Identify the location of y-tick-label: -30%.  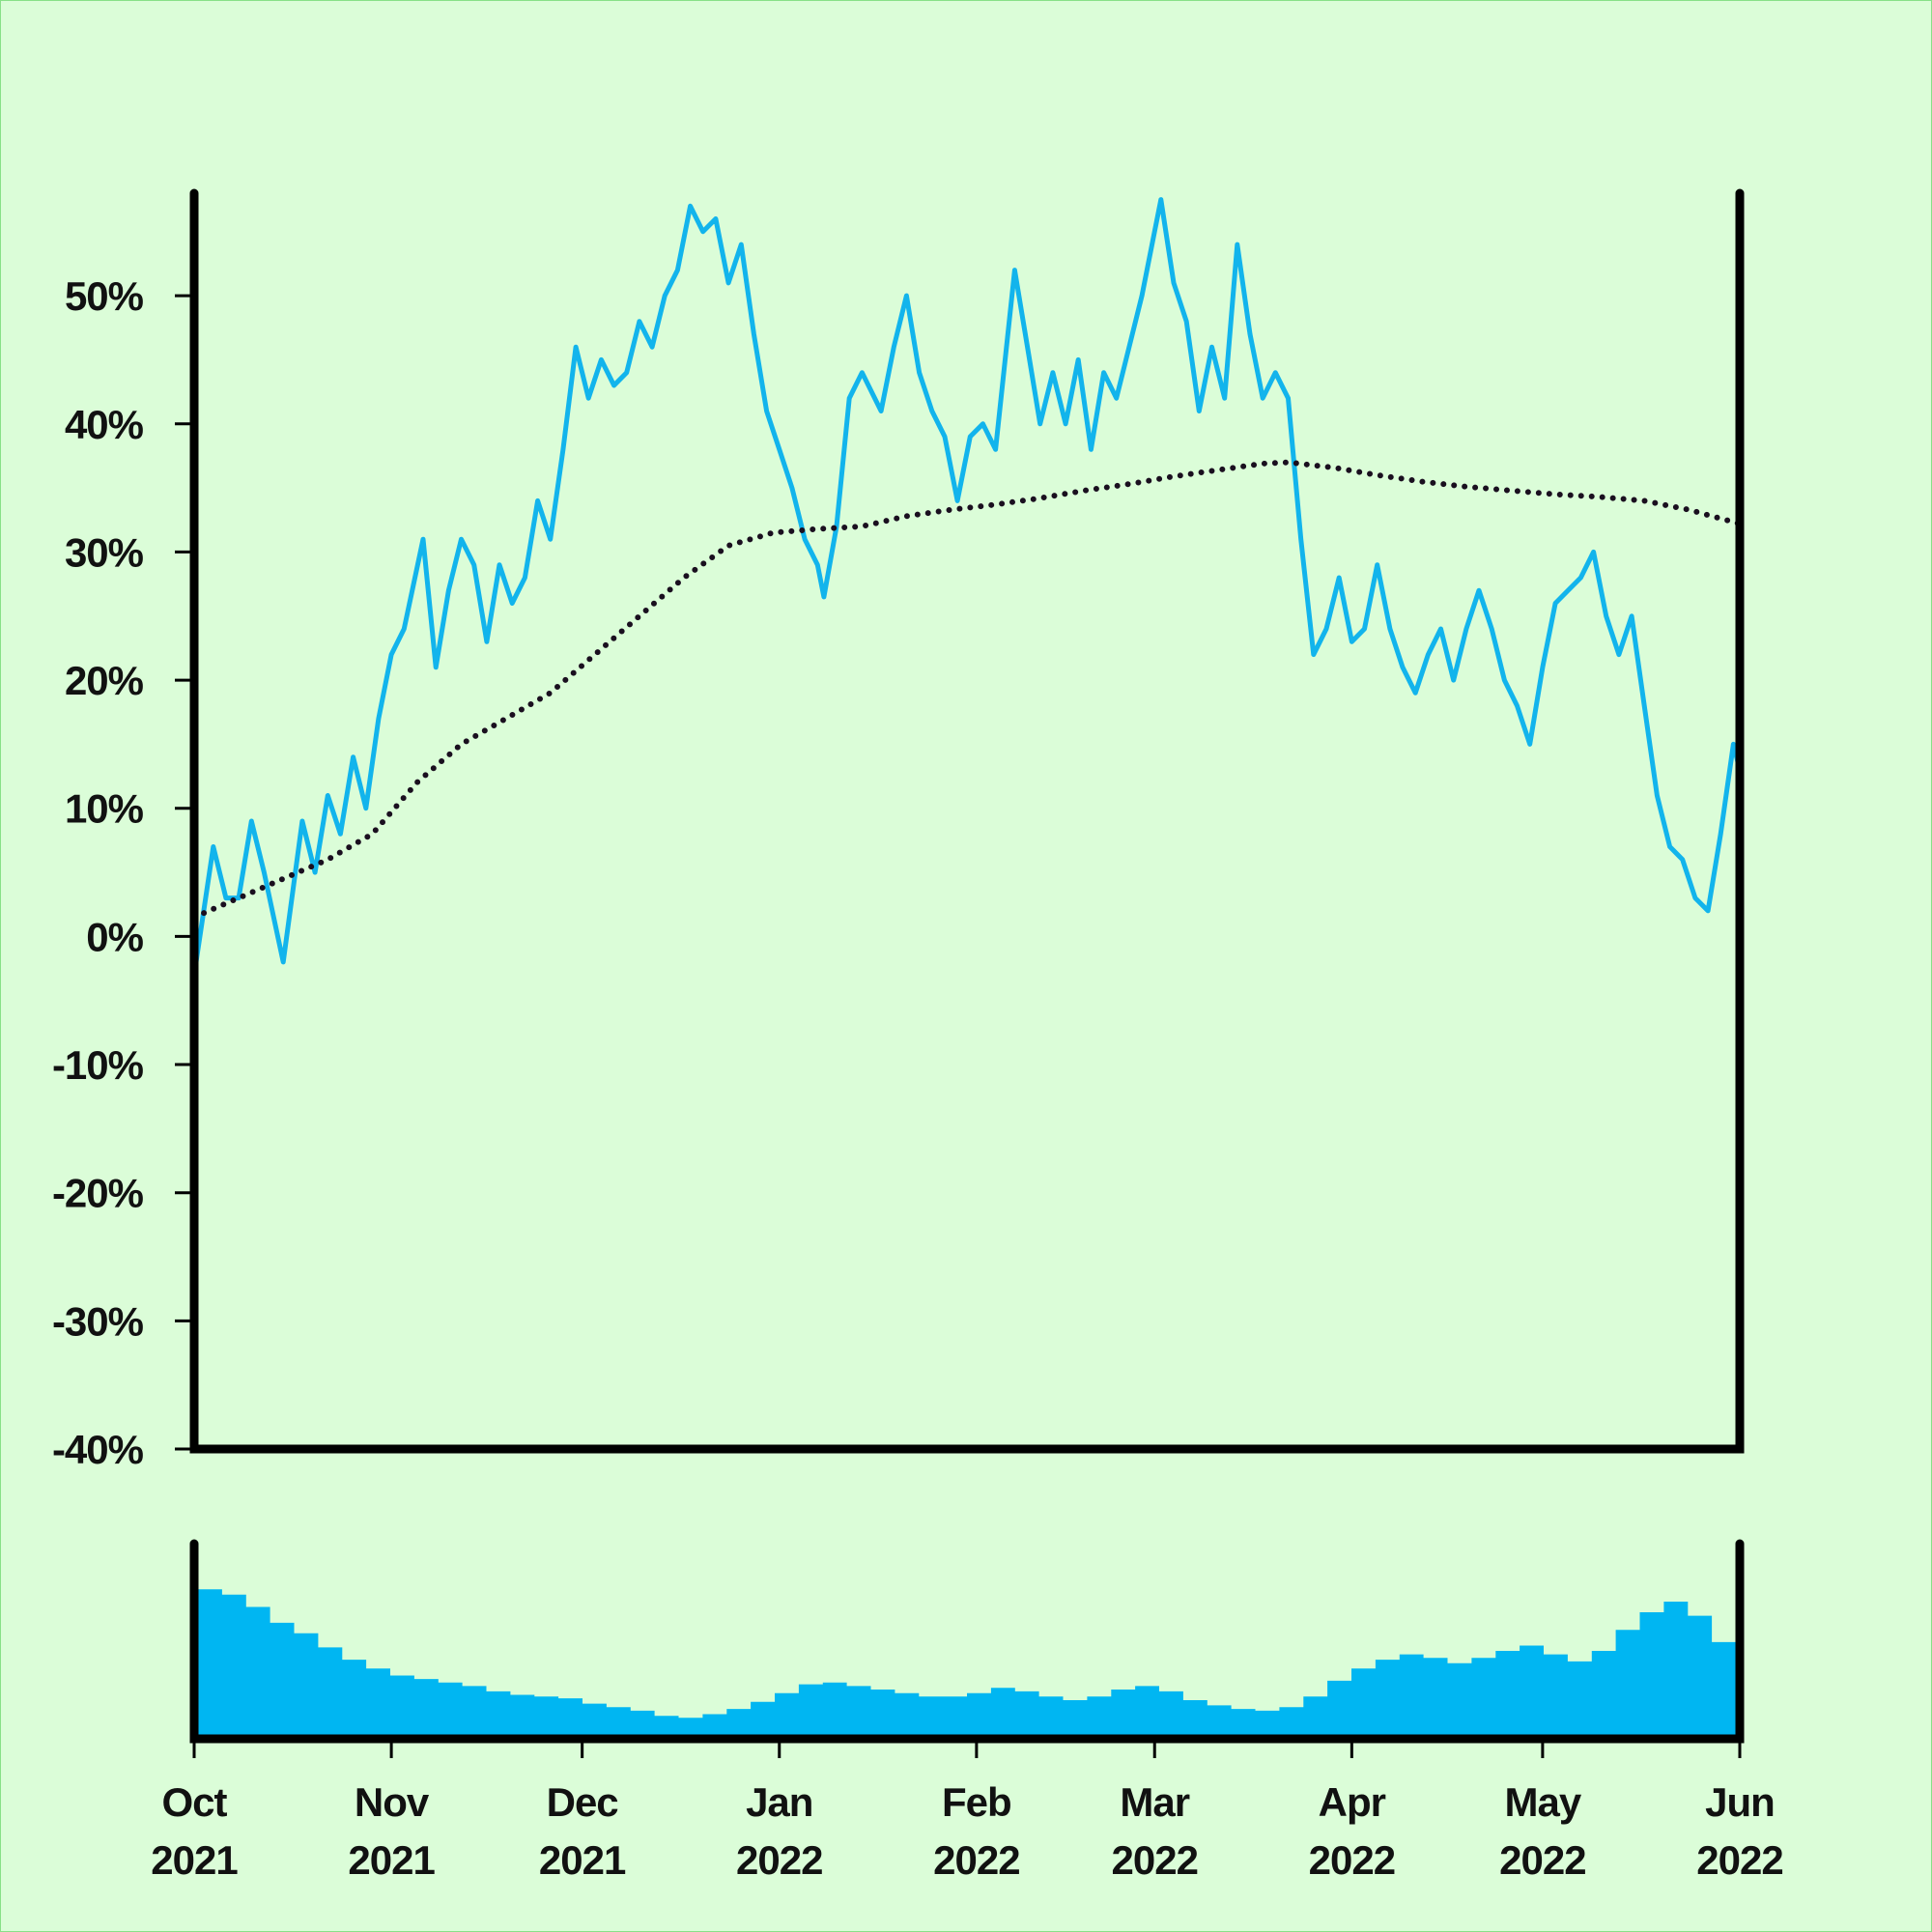
(98, 1321).